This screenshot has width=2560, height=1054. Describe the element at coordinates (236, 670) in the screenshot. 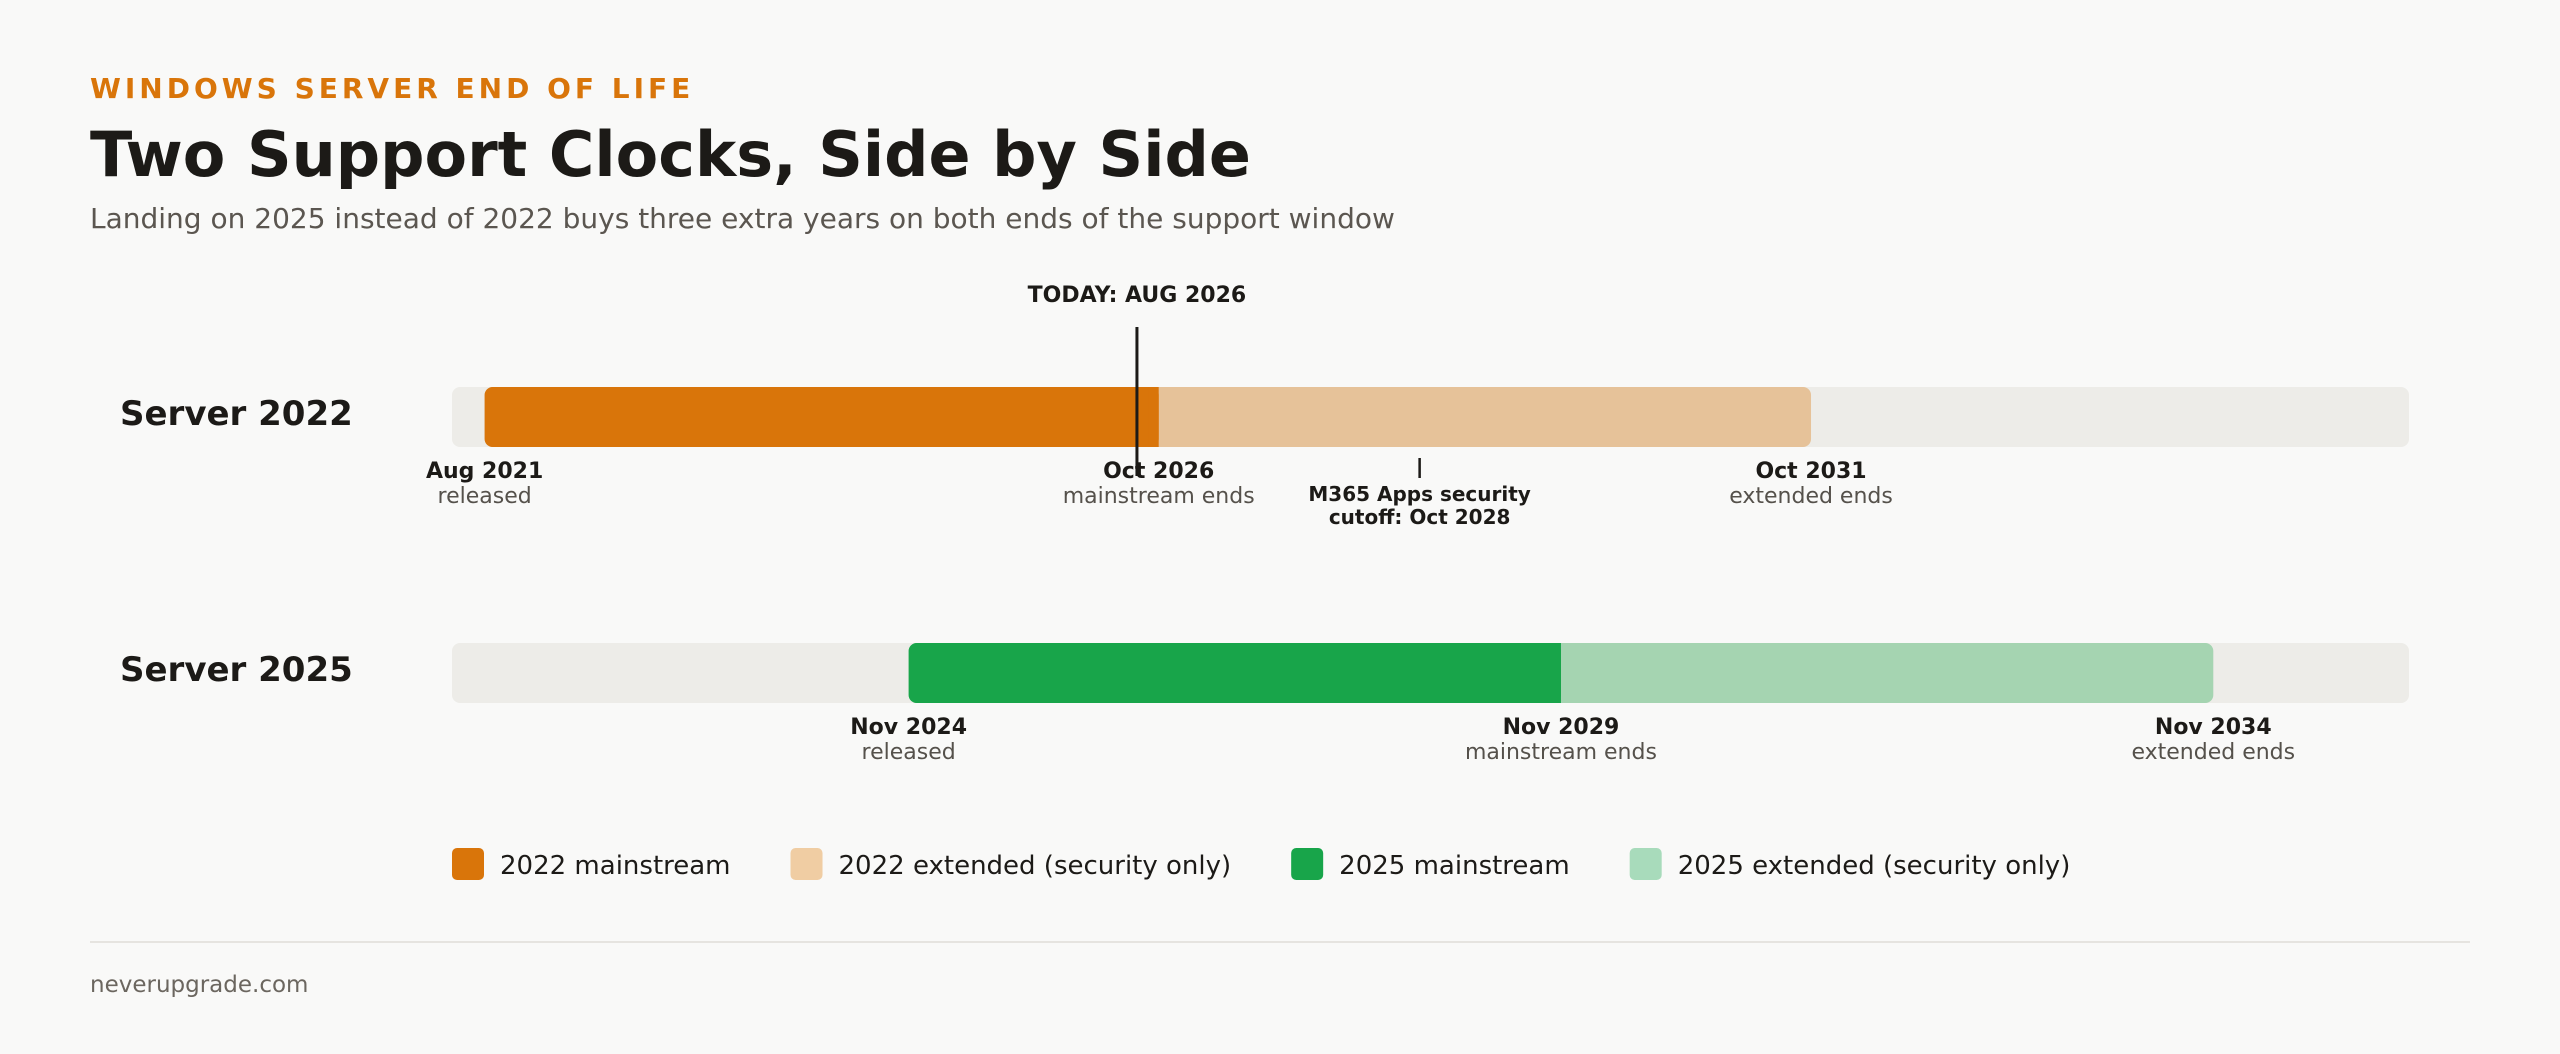

I see `server-2025-row-label: Server 2025` at that location.